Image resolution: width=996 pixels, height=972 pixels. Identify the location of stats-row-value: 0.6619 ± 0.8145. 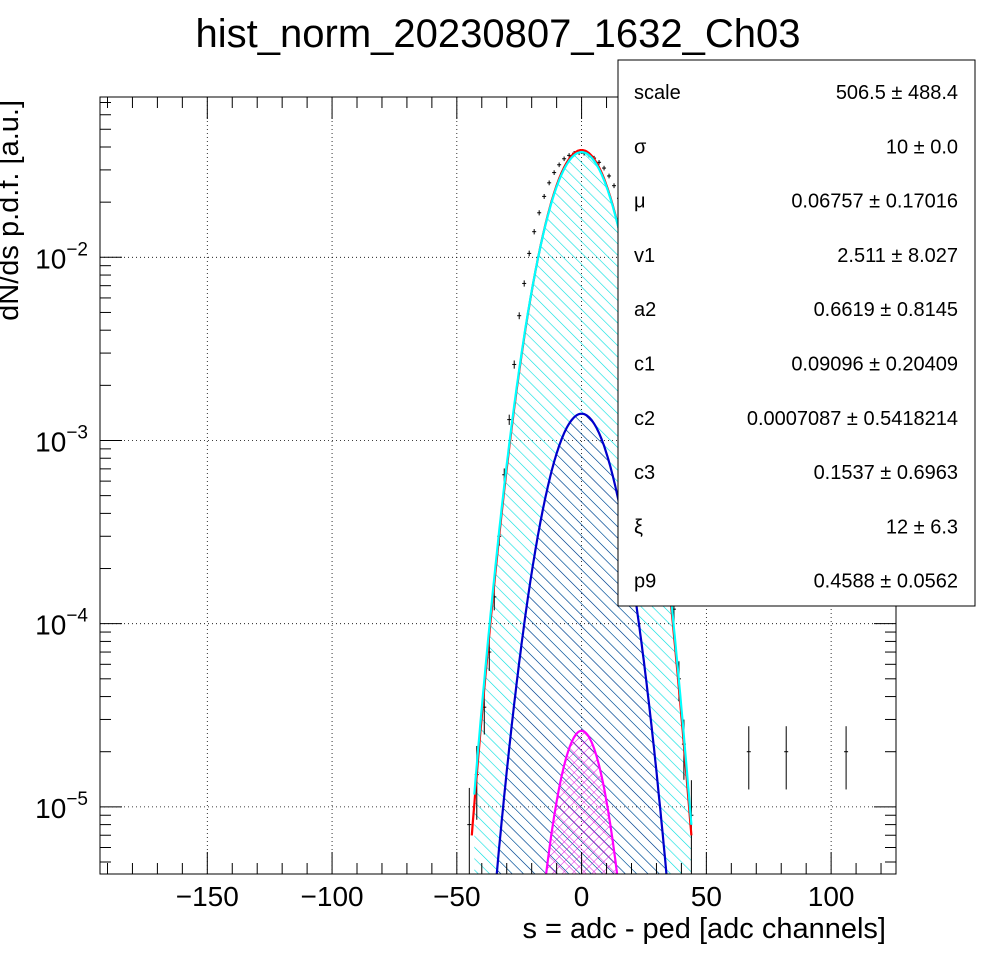
(886, 310).